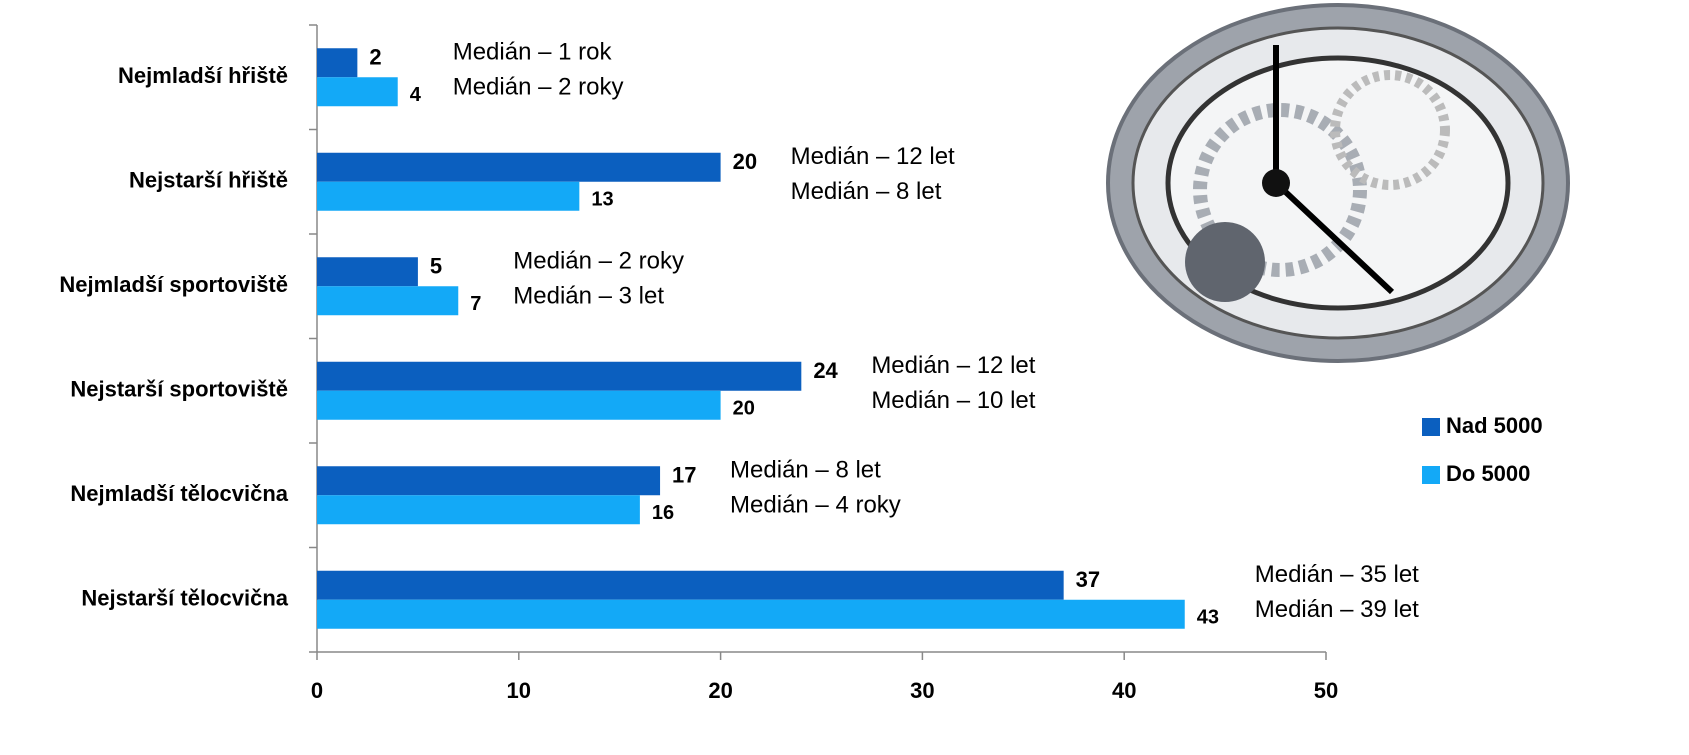 The height and width of the screenshot is (755, 1689). I want to click on value-label: 37, so click(1088, 579).